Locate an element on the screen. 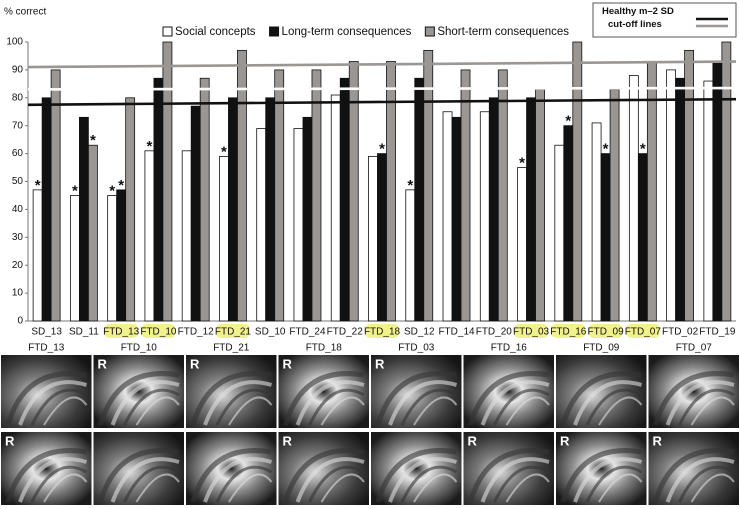  x-tick-label: FTD_09 is located at coordinates (606, 332).